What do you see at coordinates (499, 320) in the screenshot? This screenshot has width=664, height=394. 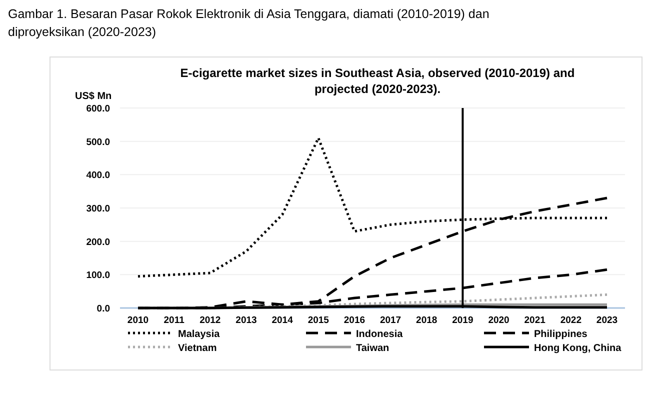 I see `x-tick-label: 2020` at bounding box center [499, 320].